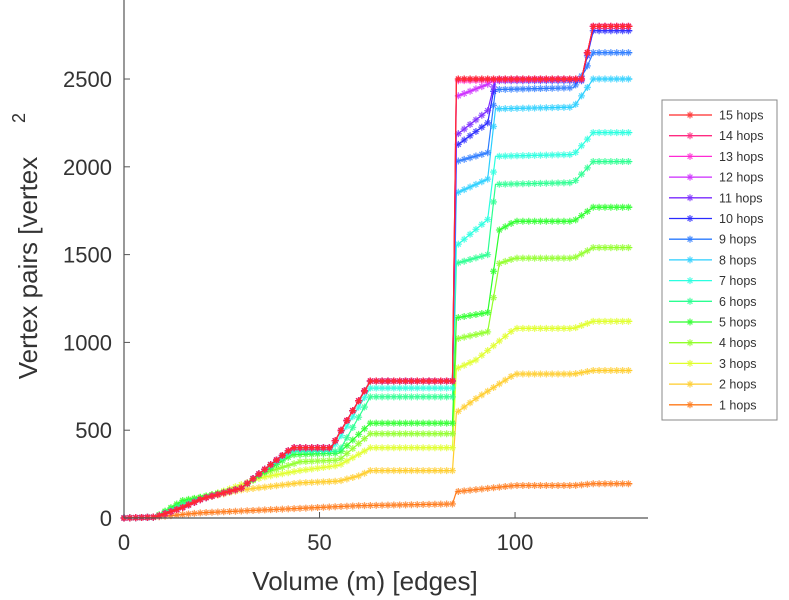 The height and width of the screenshot is (600, 789). What do you see at coordinates (716, 219) in the screenshot?
I see `legend-item: 10 hops` at bounding box center [716, 219].